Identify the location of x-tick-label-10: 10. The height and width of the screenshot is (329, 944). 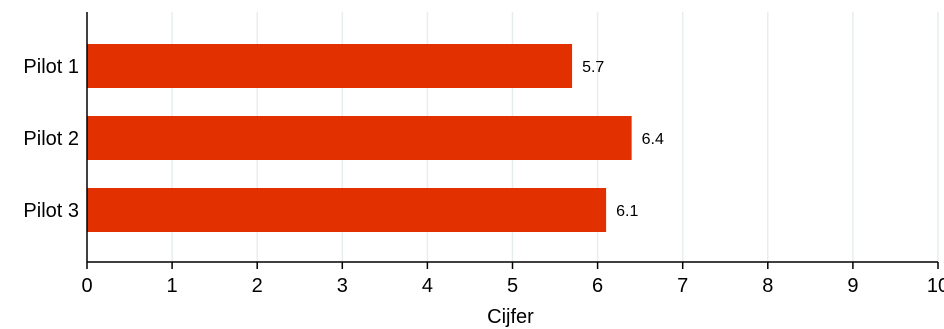
(935, 286).